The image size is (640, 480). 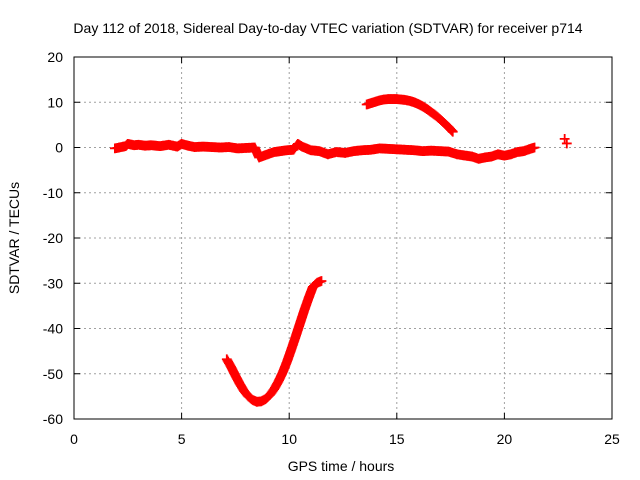 What do you see at coordinates (345, 439) in the screenshot?
I see `x-tick-labels: 0 5 10 15 20 25` at bounding box center [345, 439].